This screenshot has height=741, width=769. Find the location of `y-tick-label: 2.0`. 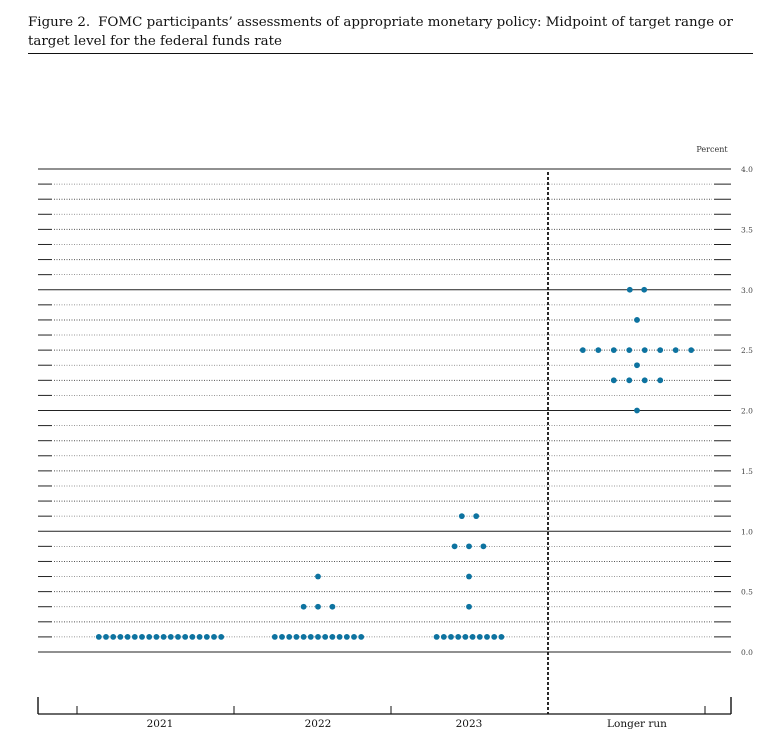

y-tick-label: 2.0 is located at coordinates (747, 411).